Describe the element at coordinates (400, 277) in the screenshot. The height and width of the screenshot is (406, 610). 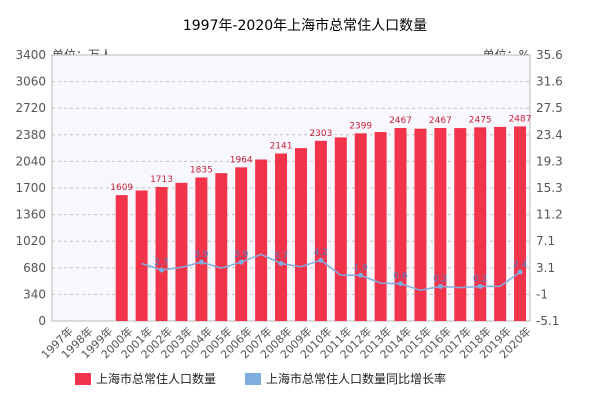
I see `line-data-label: 0.6` at that location.